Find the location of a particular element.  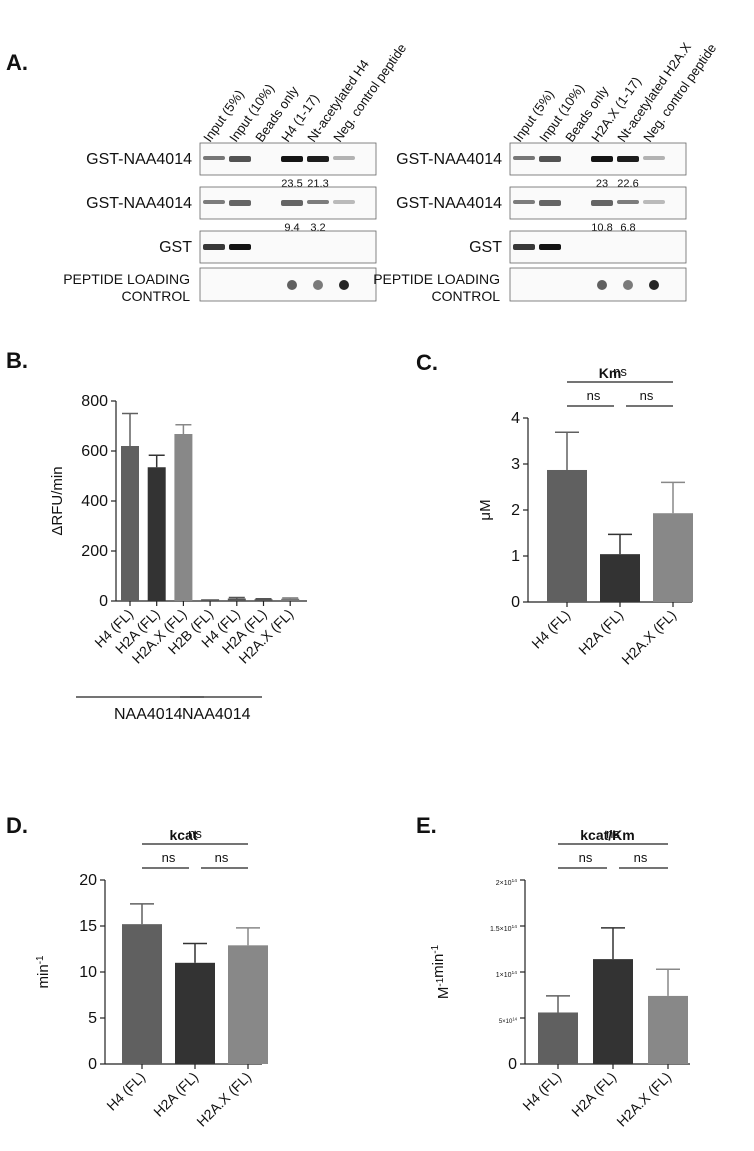

chart-D-y-label: min-1 is located at coordinates (43, 972).